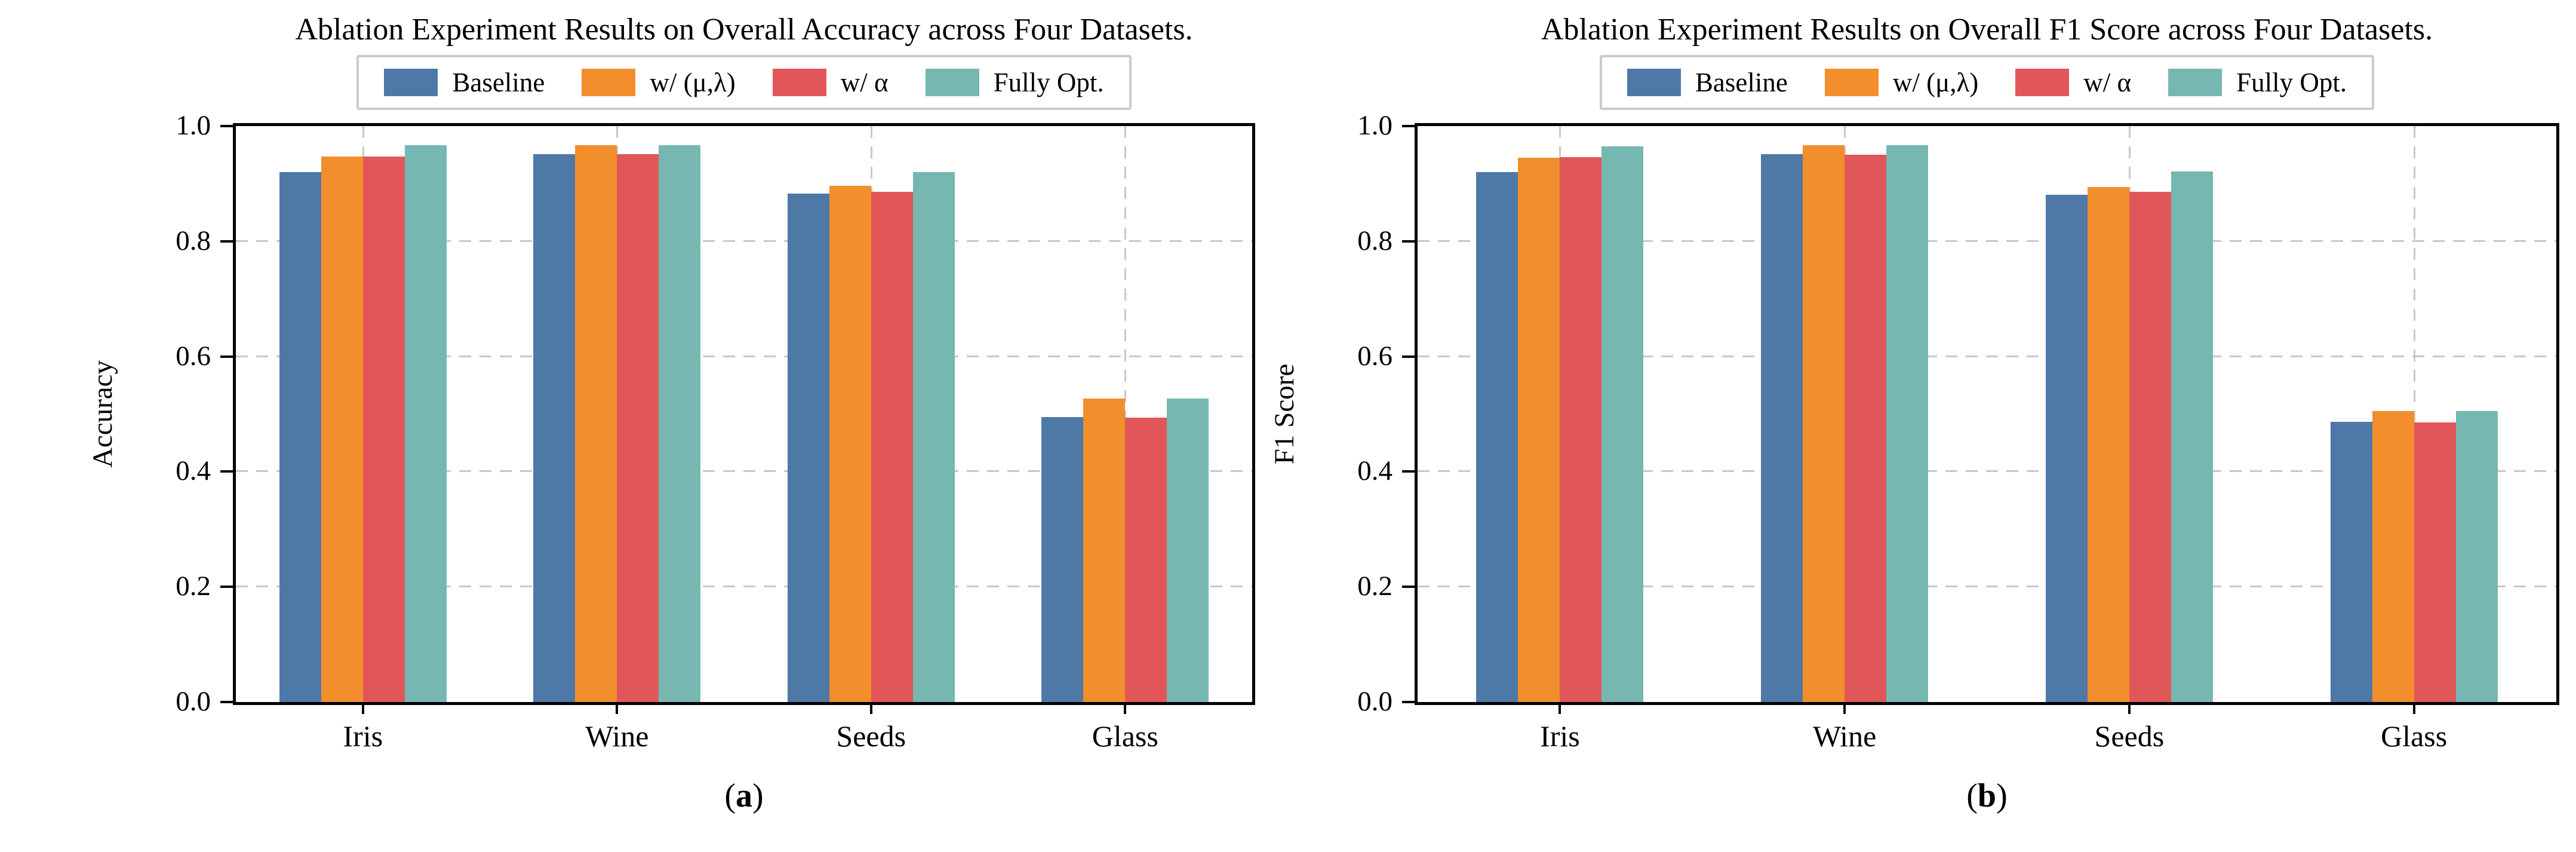 This screenshot has width=2576, height=852. Describe the element at coordinates (193, 701) in the screenshot. I see `y-tick-label: 0.0` at that location.